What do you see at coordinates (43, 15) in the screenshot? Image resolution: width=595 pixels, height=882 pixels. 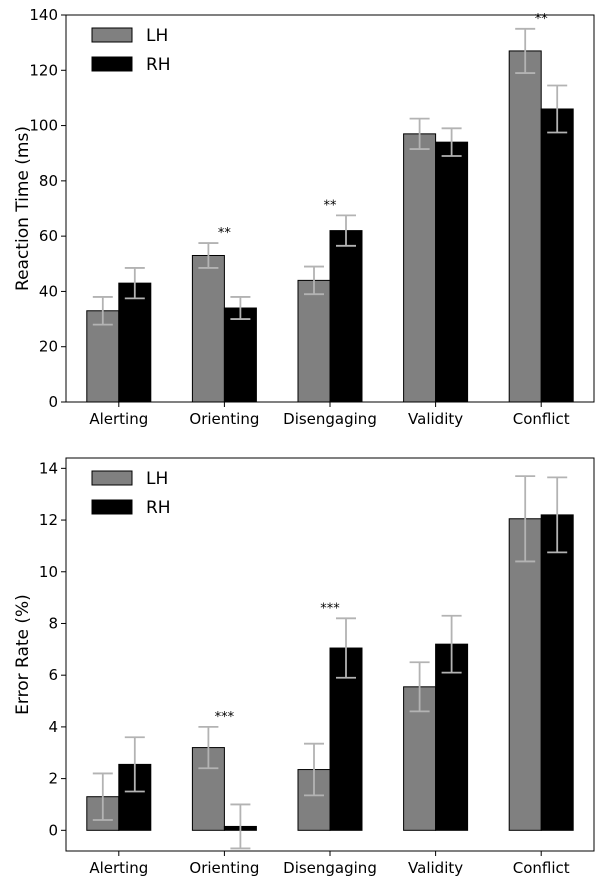 I see `y-tick-label: 140` at bounding box center [43, 15].